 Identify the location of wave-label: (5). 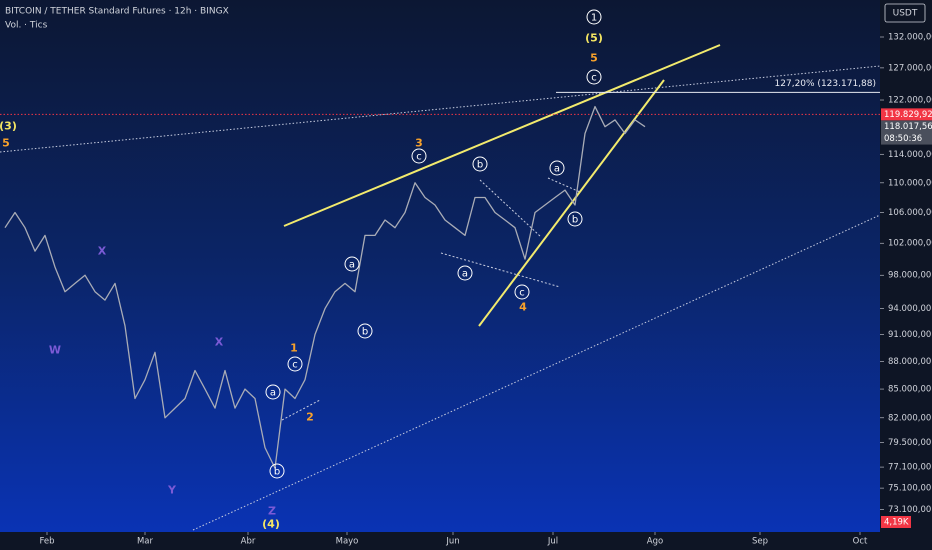
(594, 38).